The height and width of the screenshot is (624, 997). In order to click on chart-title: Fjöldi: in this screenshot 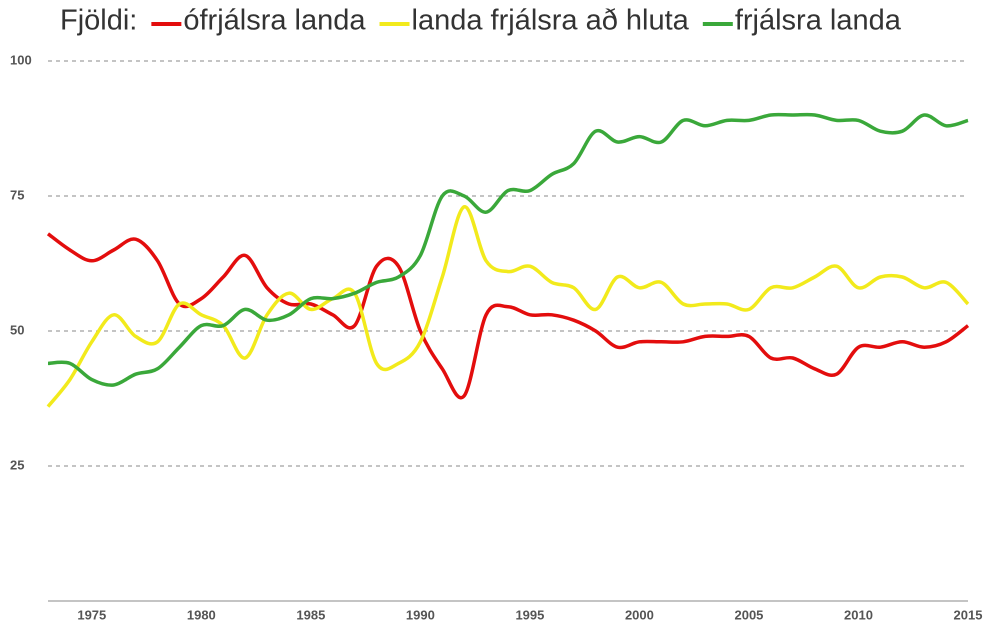, I will do `click(98, 21)`.